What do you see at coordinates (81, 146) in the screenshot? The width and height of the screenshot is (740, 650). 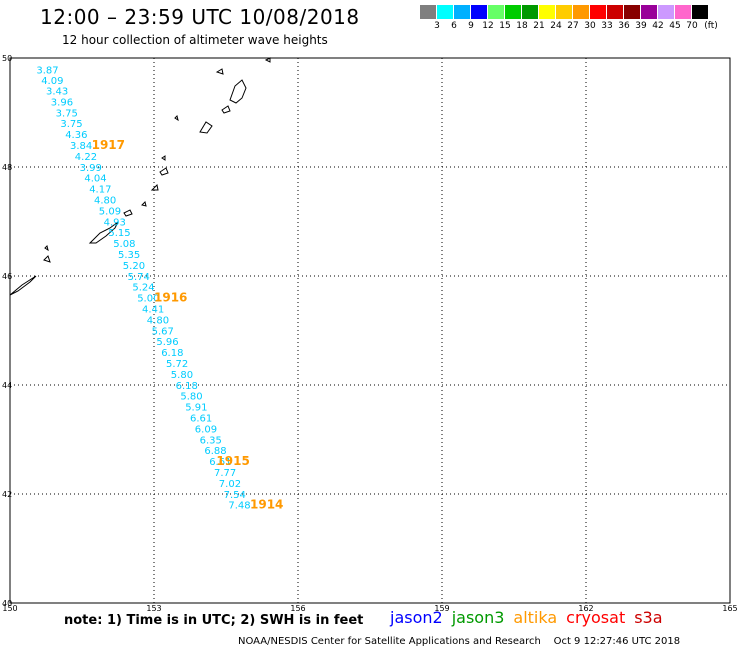 I see `wave-reading: 3.84` at bounding box center [81, 146].